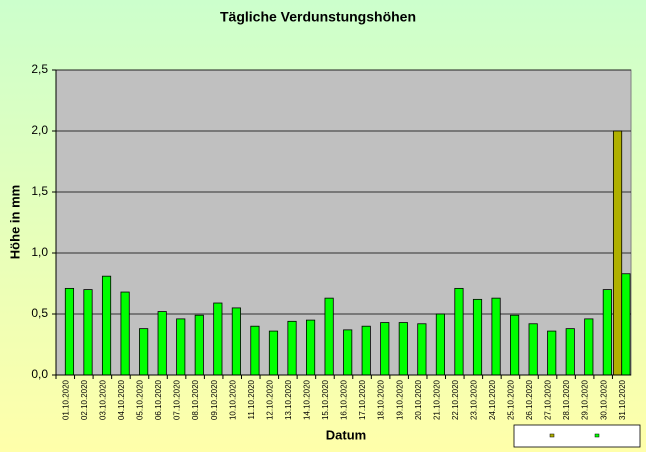 Image resolution: width=646 pixels, height=452 pixels. What do you see at coordinates (325, 399) in the screenshot?
I see `x-tick-label: 15.10.2020` at bounding box center [325, 399].